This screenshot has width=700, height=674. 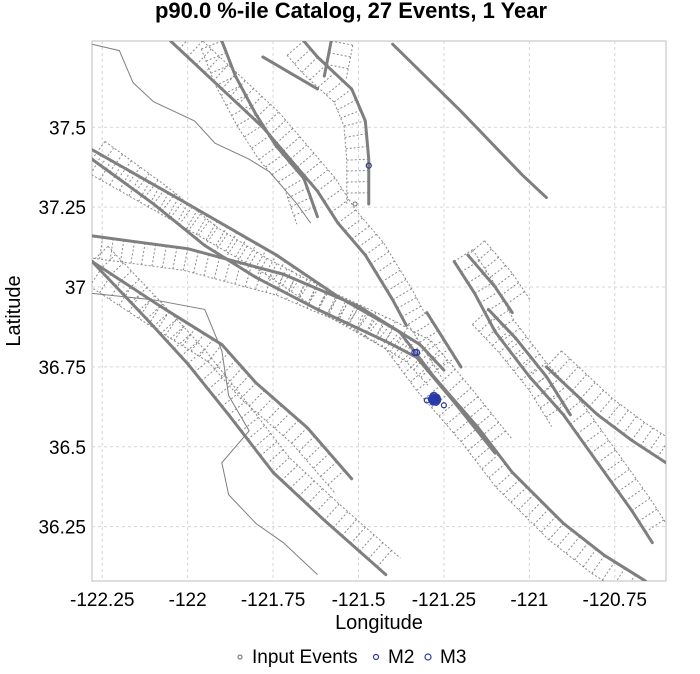 I want to click on x-tick-label: -121.5, so click(x=359, y=600).